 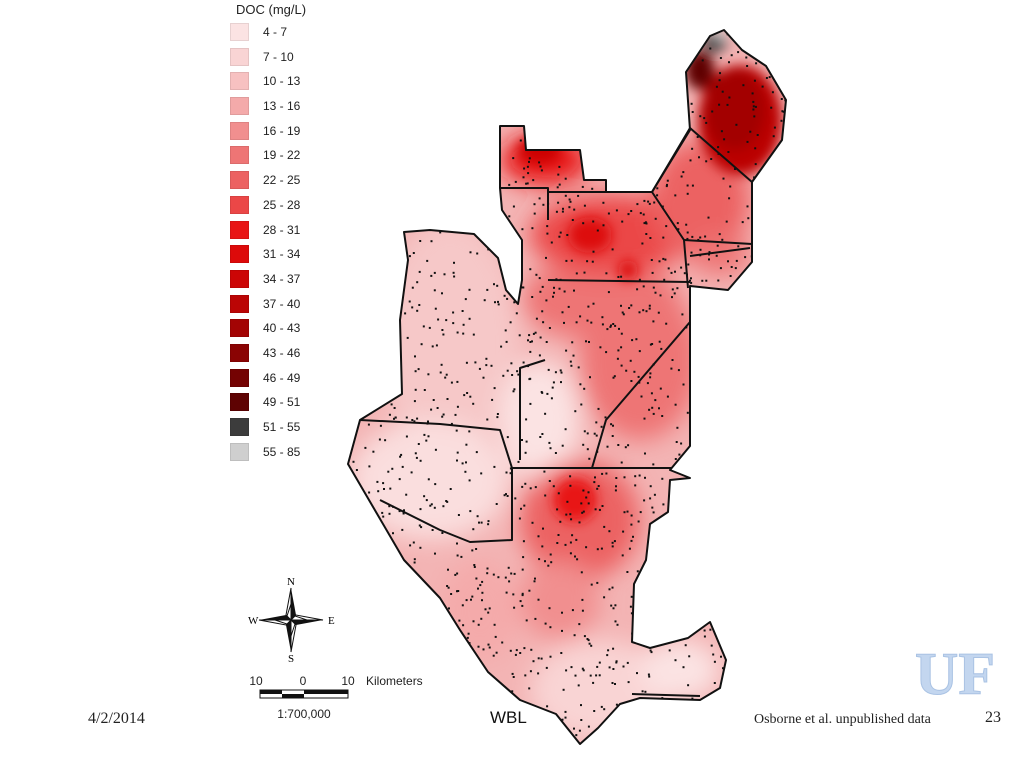 What do you see at coordinates (842, 719) in the screenshot?
I see `data-source-note: Osborne et al. unpublished data` at bounding box center [842, 719].